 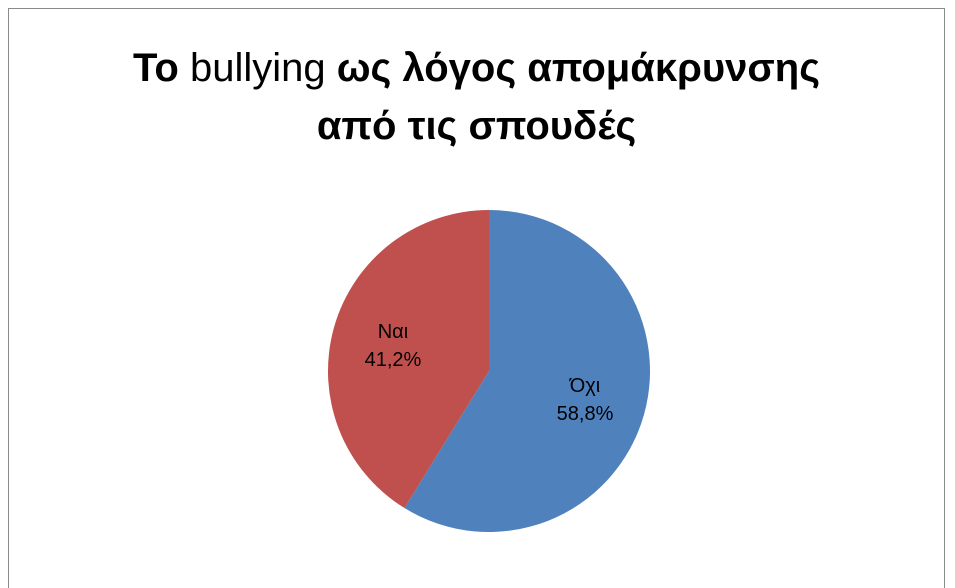 What do you see at coordinates (393, 332) in the screenshot?
I see `slice-category-label-1: Ναι` at bounding box center [393, 332].